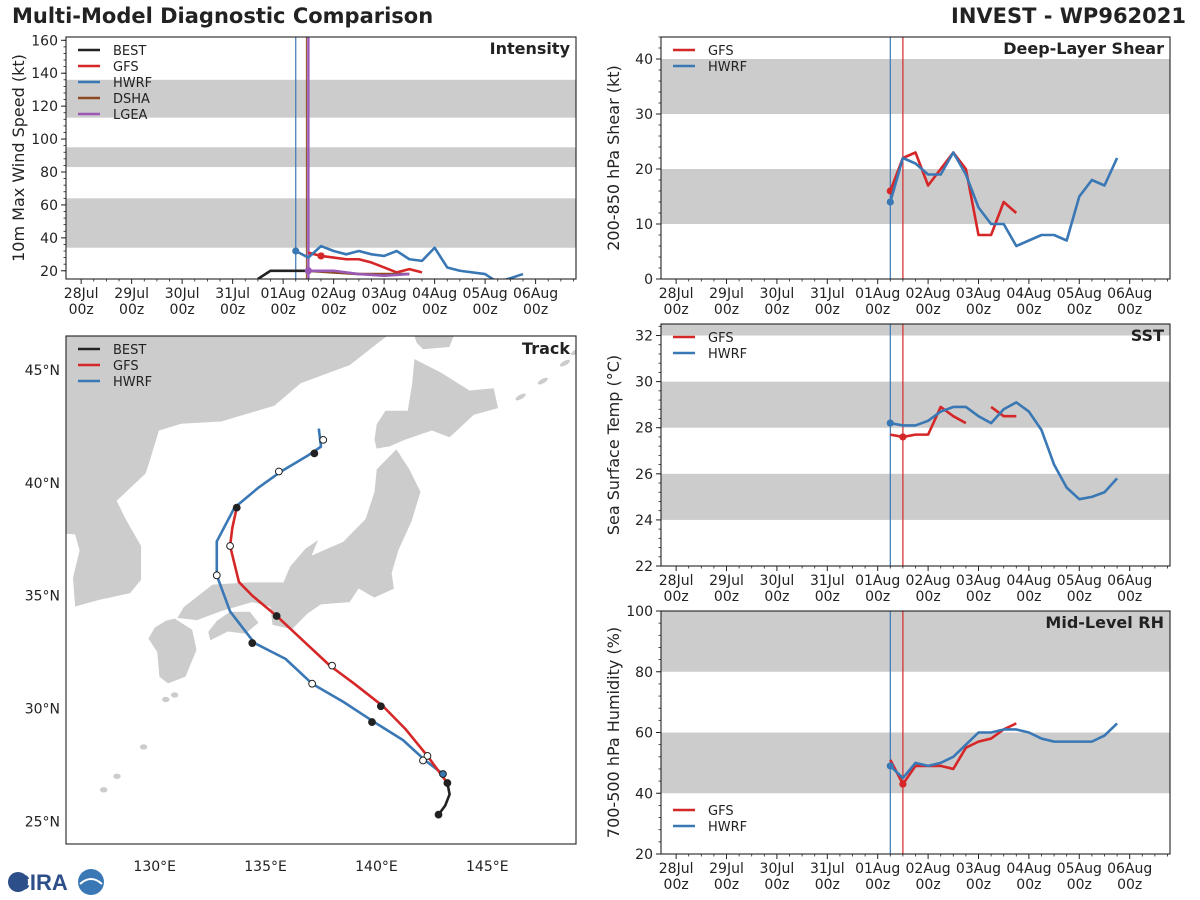 The image size is (1200, 900). What do you see at coordinates (126, 366) in the screenshot?
I see `legend-label-gfs: GFS` at bounding box center [126, 366].